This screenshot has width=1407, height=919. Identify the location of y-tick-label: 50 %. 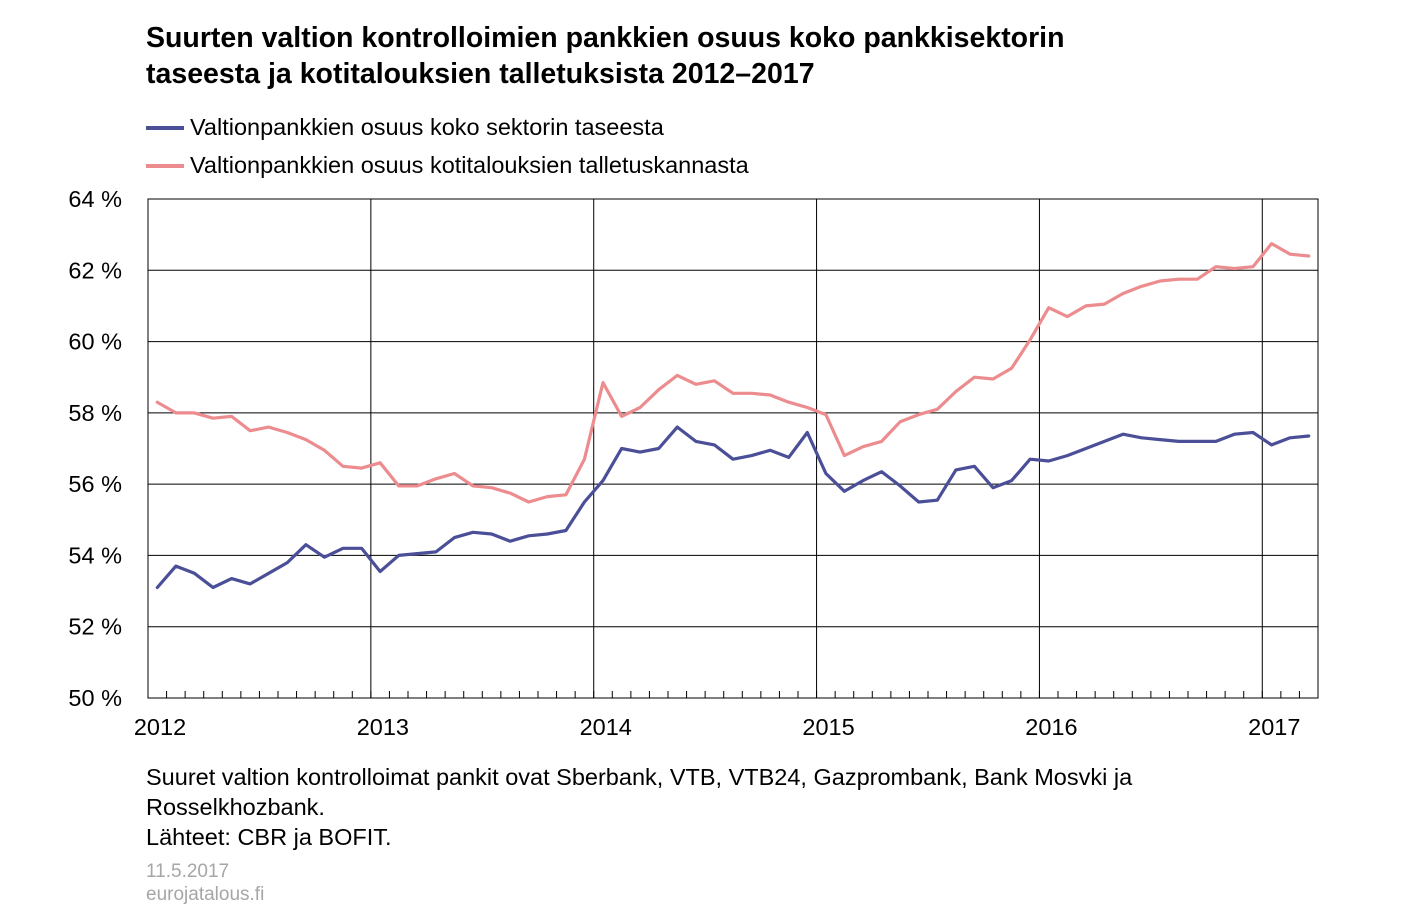
(95, 698).